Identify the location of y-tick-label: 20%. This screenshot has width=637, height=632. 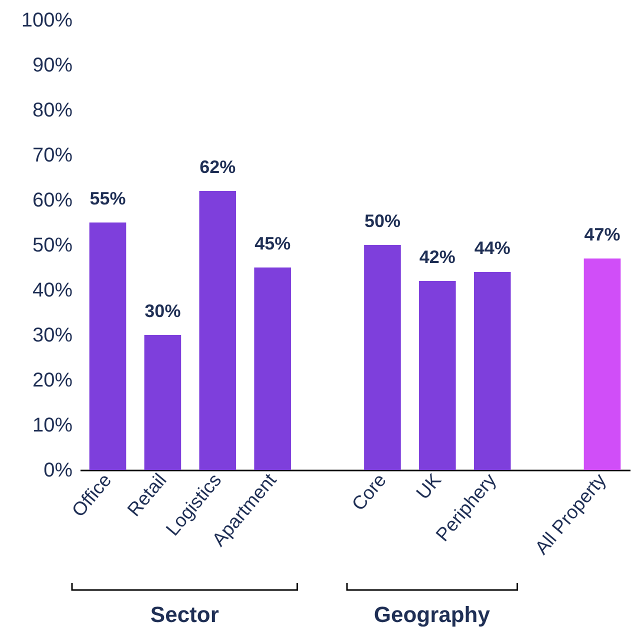
(52, 381).